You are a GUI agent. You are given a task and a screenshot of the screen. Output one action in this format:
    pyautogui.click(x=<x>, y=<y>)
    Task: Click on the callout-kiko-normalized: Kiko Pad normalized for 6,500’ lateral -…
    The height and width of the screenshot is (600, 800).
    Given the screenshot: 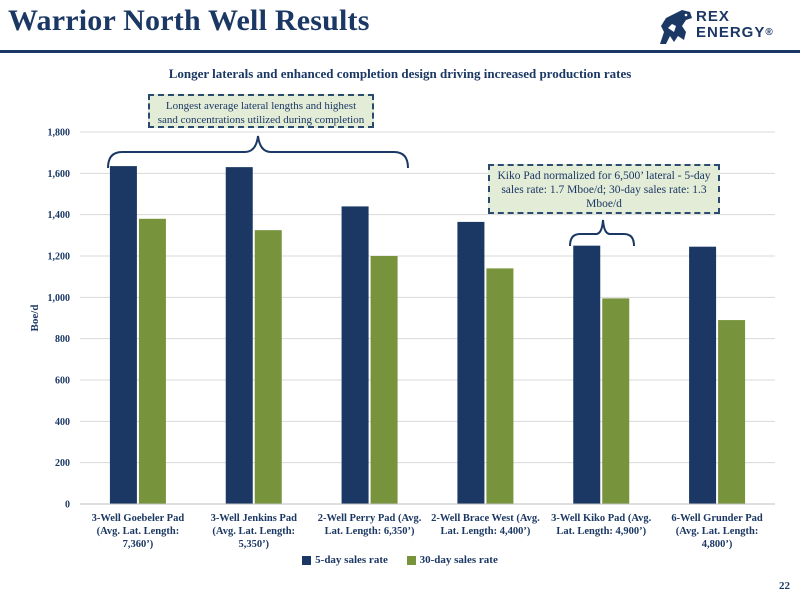 What is the action you would take?
    pyautogui.click(x=604, y=189)
    